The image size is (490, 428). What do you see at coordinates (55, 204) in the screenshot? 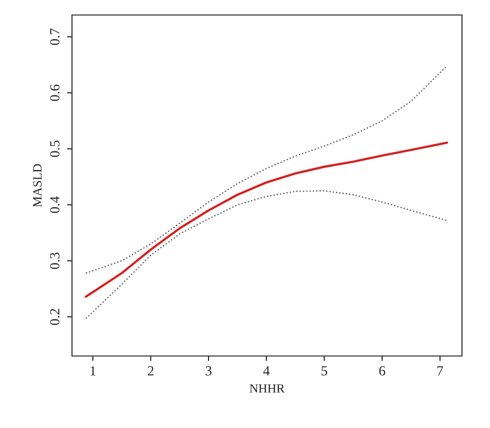
I see `y-tick-label: 0.4` at bounding box center [55, 204].